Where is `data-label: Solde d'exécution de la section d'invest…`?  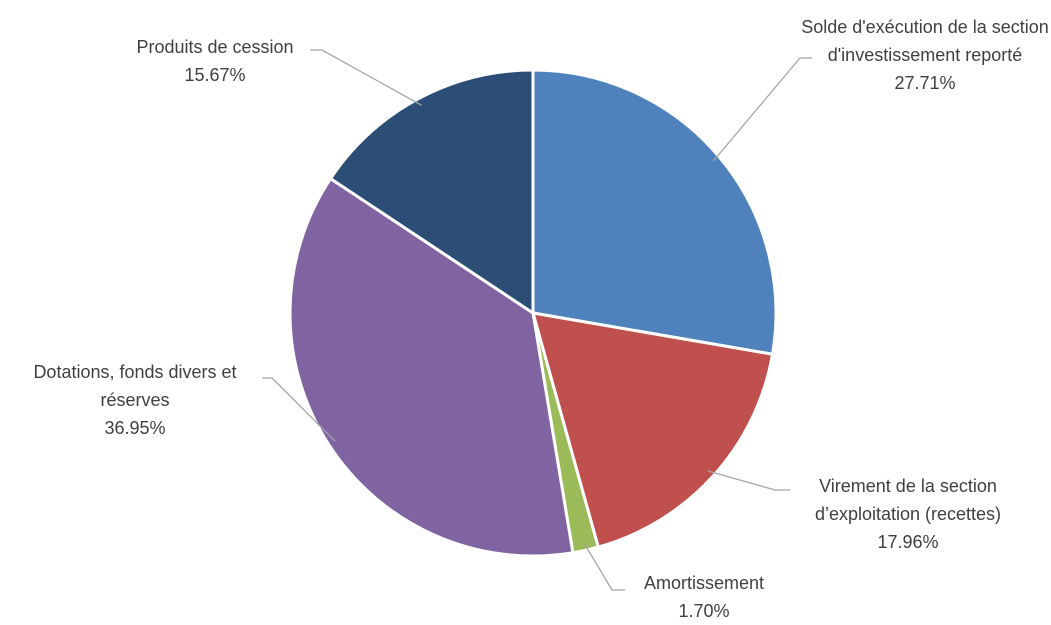 data-label: Solde d'exécution de la section d'invest… is located at coordinates (923, 55).